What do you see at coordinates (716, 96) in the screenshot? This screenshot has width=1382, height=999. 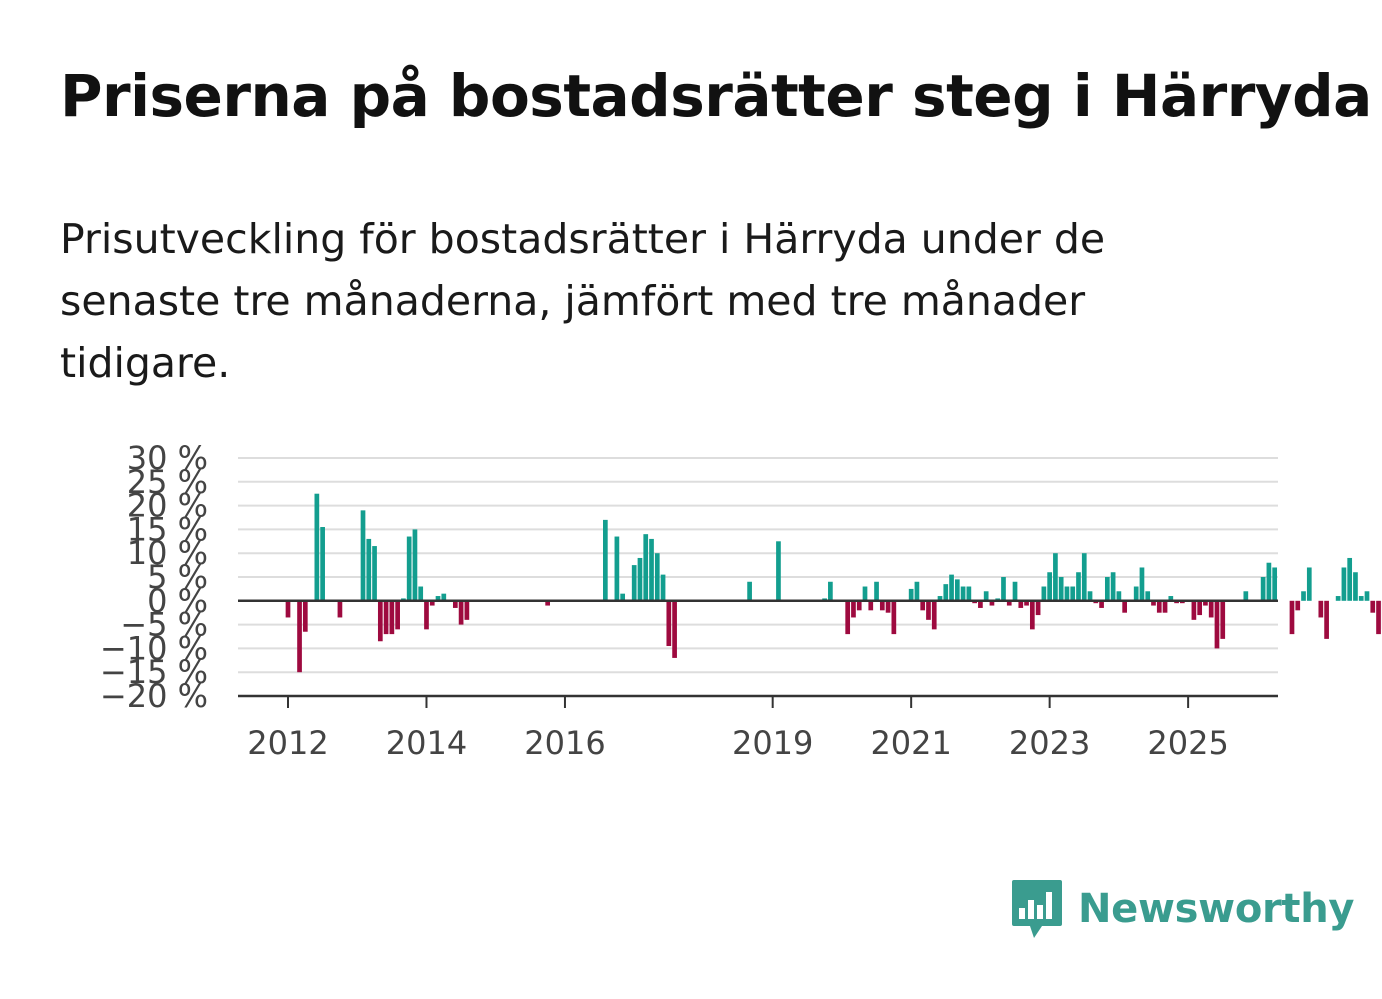 I see `page-title: Priserna på bostadsrätter steg i Härryda` at bounding box center [716, 96].